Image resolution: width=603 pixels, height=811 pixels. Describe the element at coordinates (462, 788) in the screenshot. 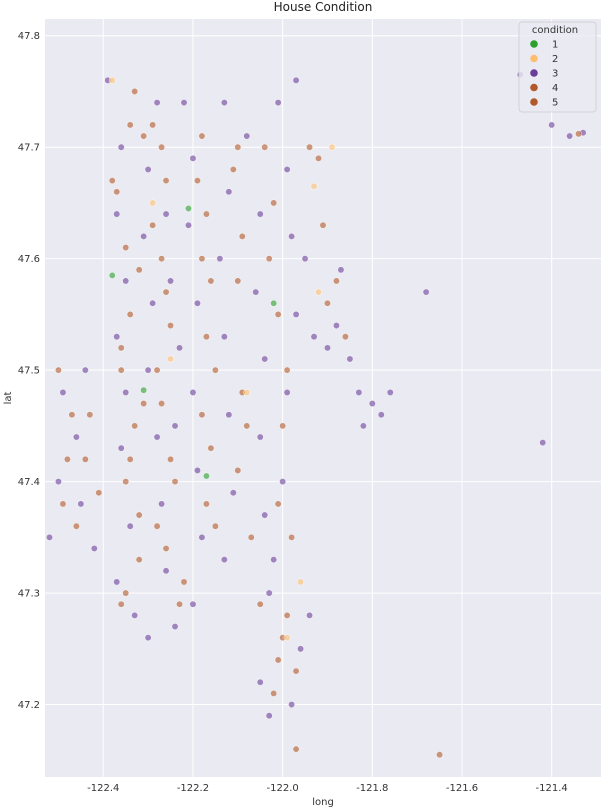

I see `x-tick-label: -121.6` at that location.